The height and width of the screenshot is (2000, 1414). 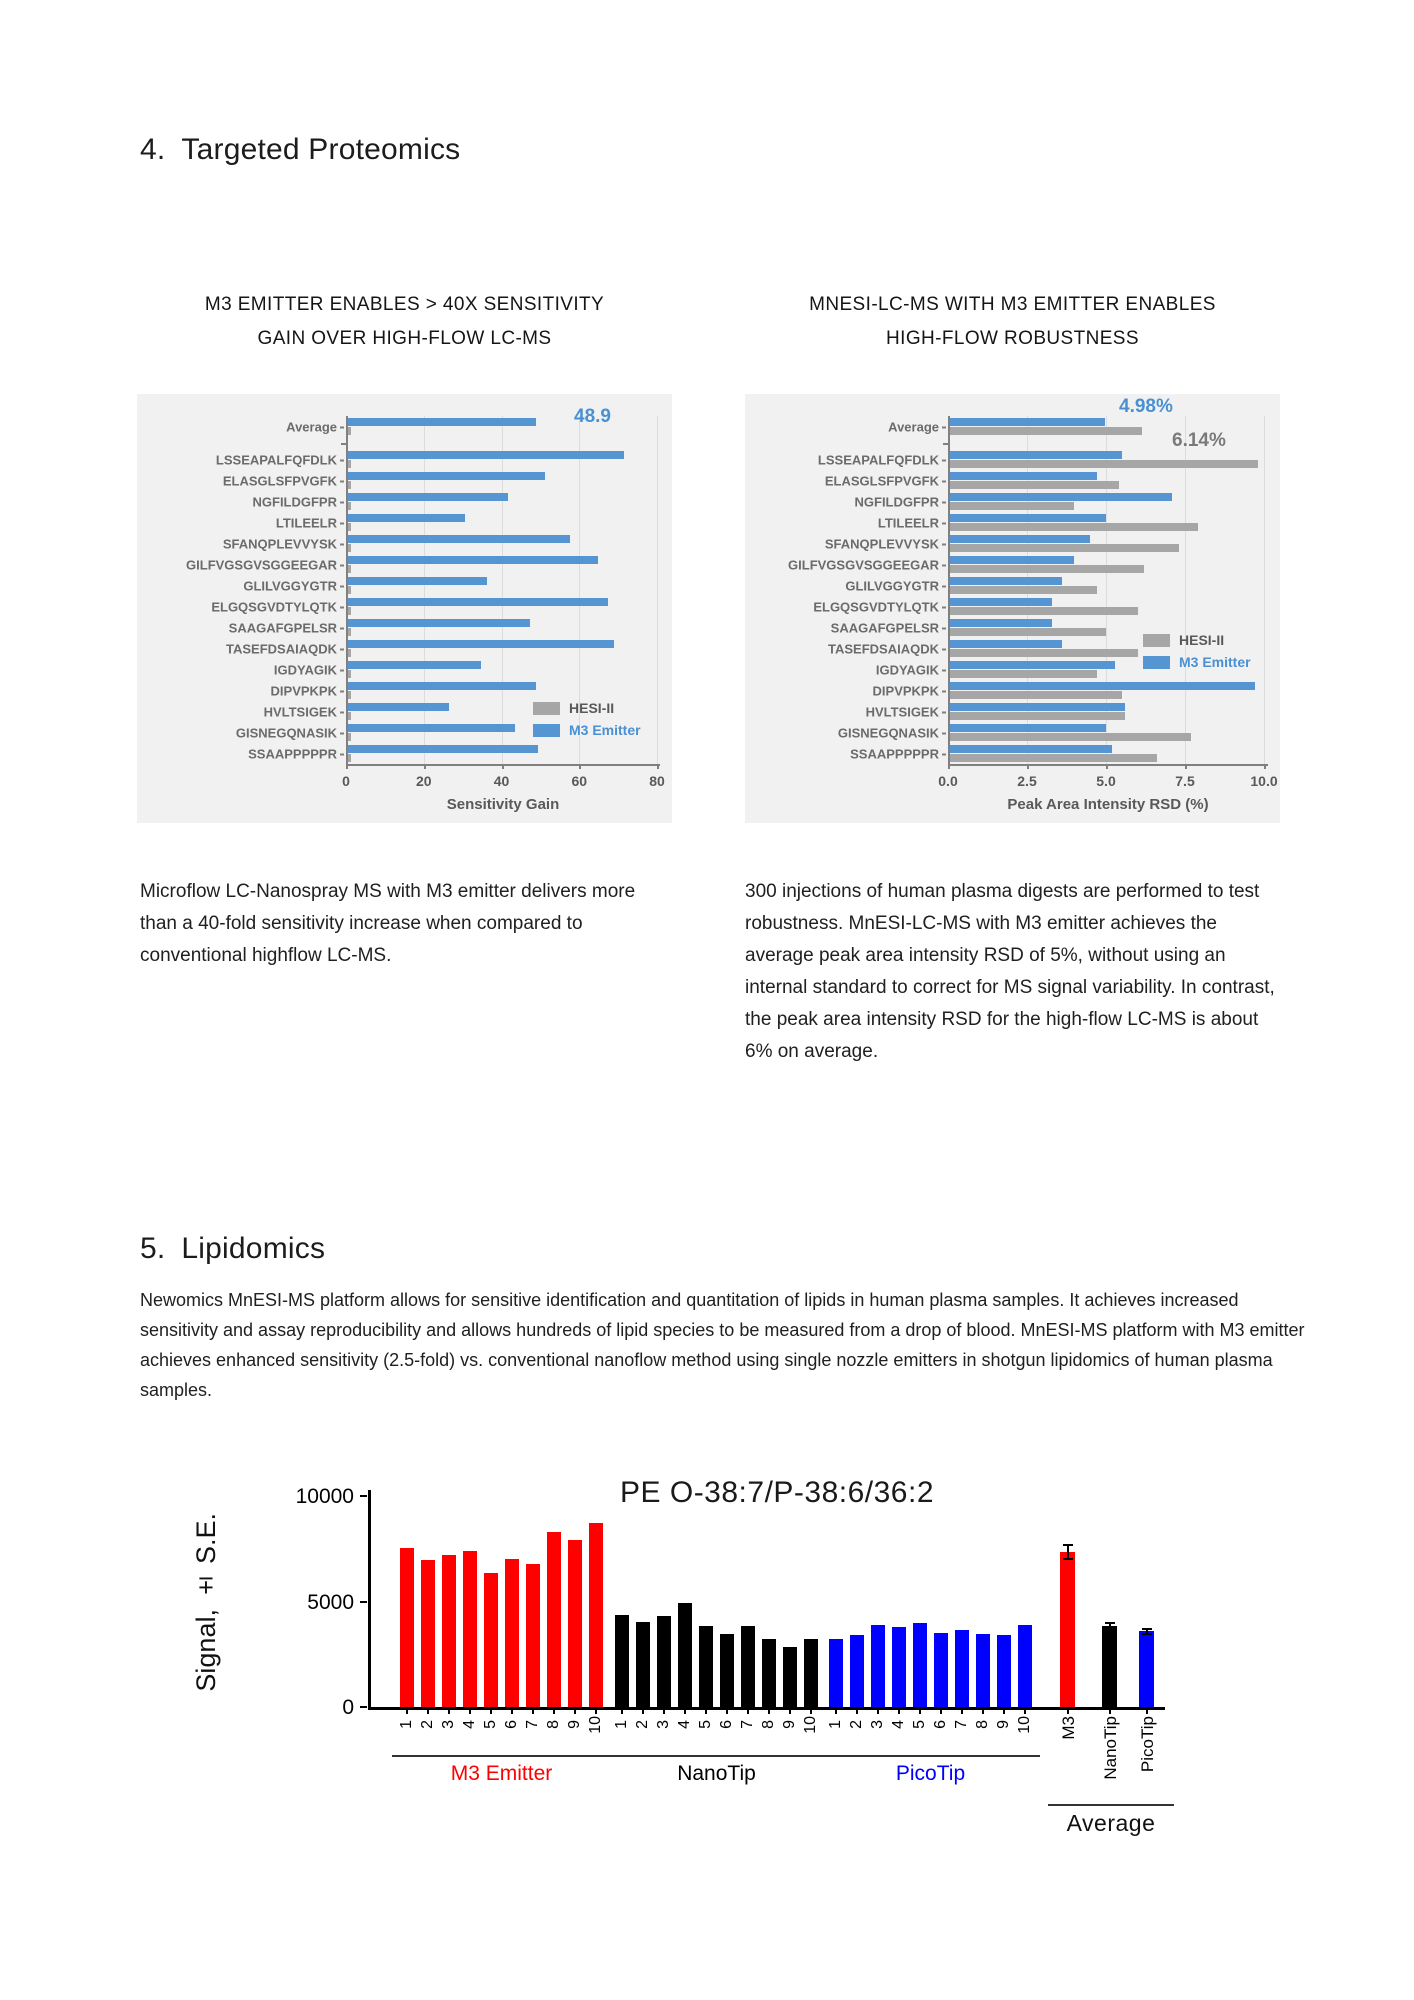 What do you see at coordinates (716, 1773) in the screenshot?
I see `group-label: NanoTip` at bounding box center [716, 1773].